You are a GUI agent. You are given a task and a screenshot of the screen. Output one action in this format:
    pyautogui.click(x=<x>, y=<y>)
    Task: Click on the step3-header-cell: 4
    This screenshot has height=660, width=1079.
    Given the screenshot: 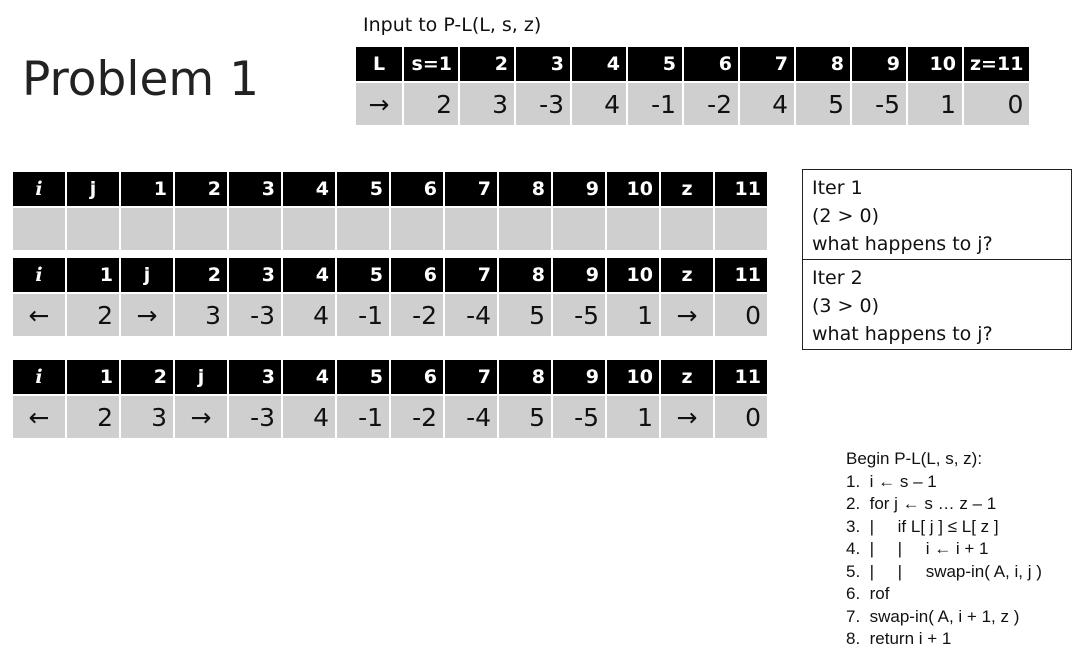 What is the action you would take?
    pyautogui.click(x=309, y=377)
    